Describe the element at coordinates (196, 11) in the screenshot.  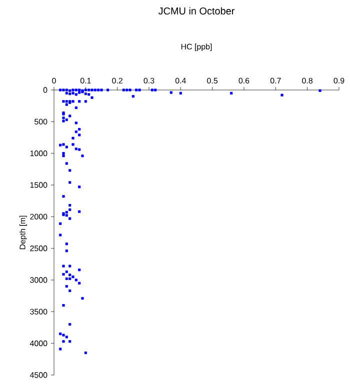
I see `chart-title: JCMU in October` at that location.